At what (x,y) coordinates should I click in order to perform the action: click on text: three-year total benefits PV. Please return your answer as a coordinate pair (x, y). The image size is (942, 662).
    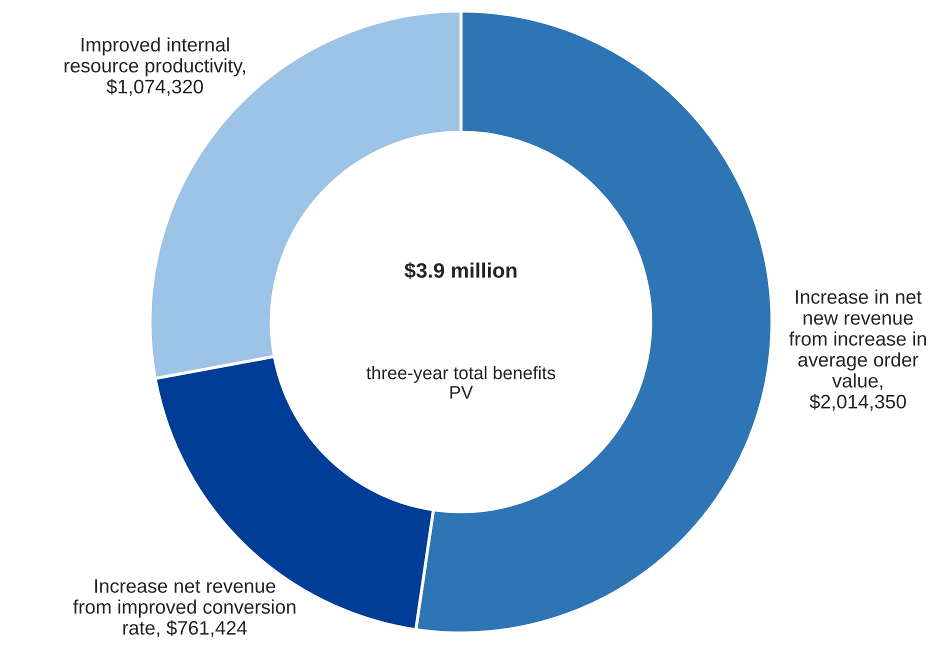
    Looking at the image, I should click on (461, 382).